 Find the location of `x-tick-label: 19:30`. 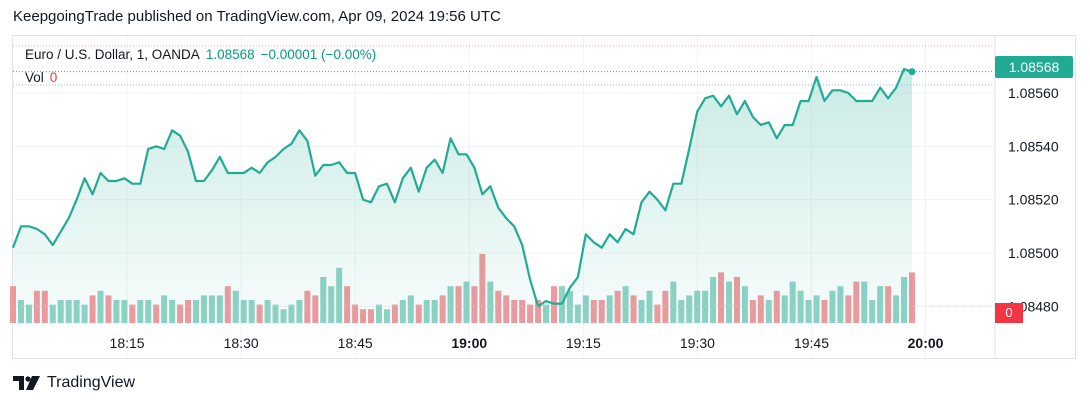

x-tick-label: 19:30 is located at coordinates (697, 343).